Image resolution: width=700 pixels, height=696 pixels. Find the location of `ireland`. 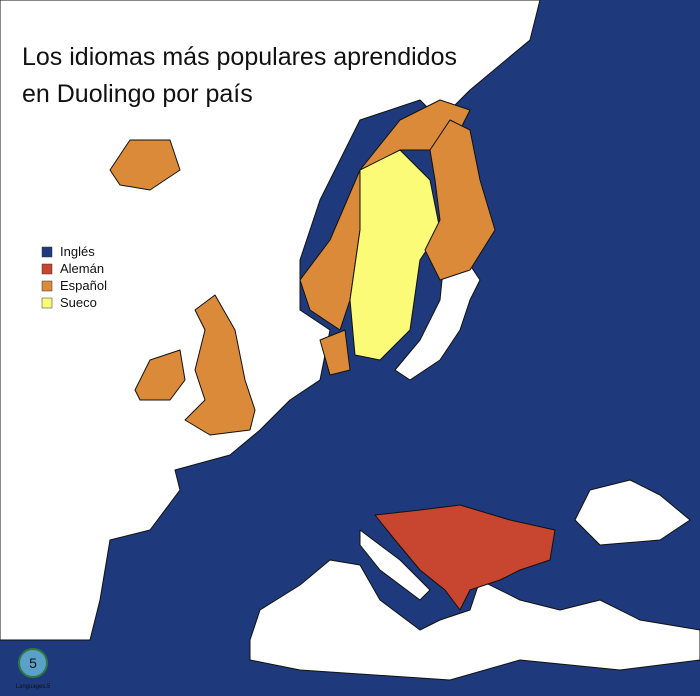

ireland is located at coordinates (160, 375).